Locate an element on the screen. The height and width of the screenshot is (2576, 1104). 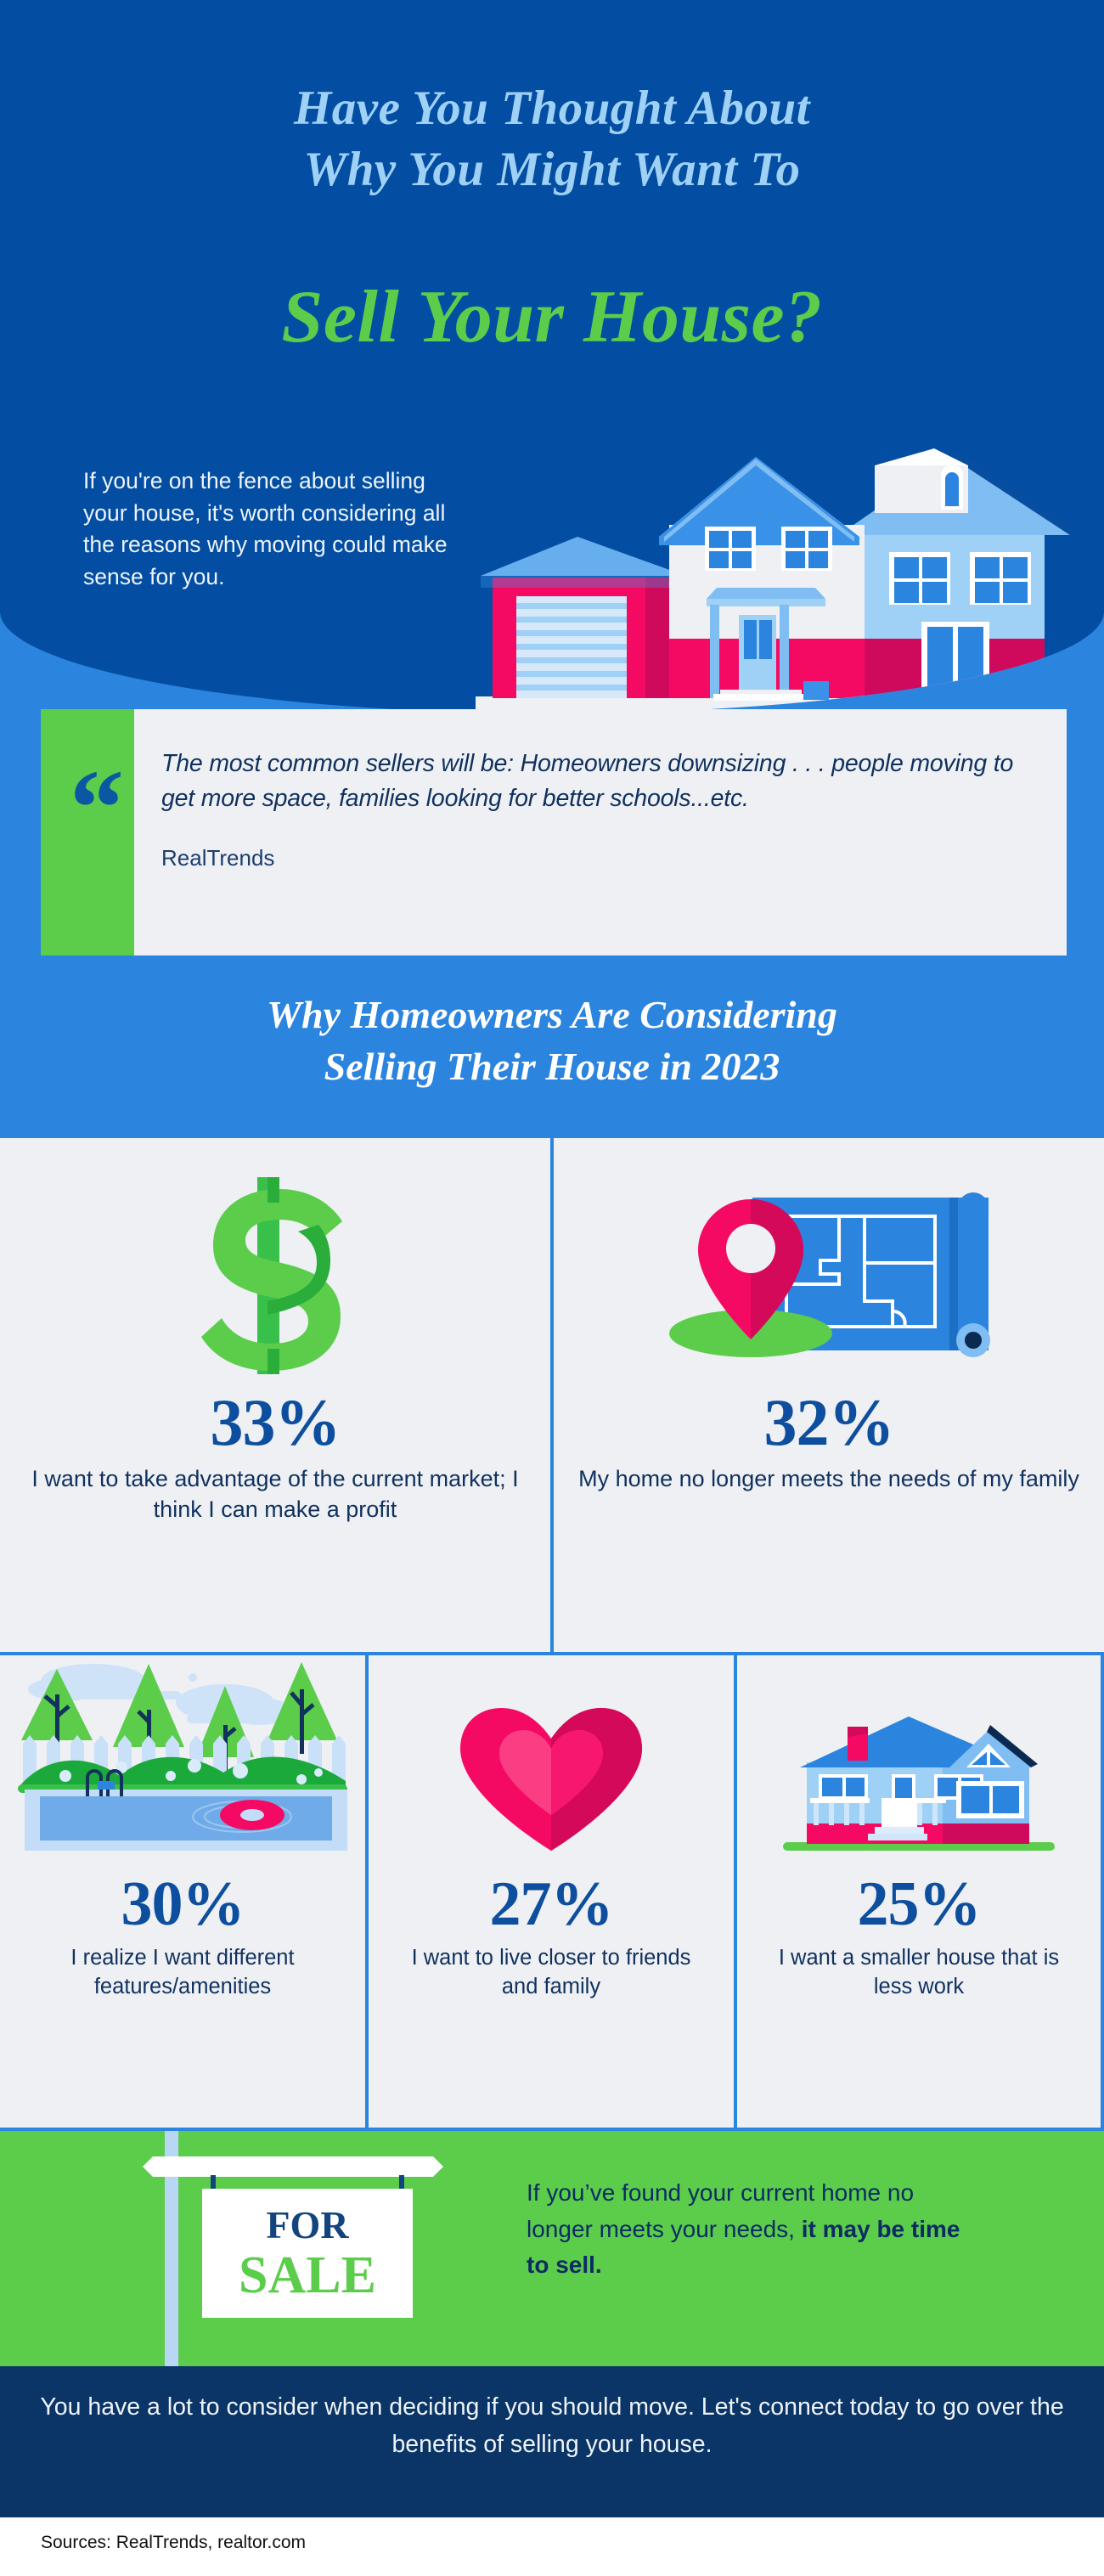
section-heading-line-2: Selling Their House in 2023 is located at coordinates (552, 1067).